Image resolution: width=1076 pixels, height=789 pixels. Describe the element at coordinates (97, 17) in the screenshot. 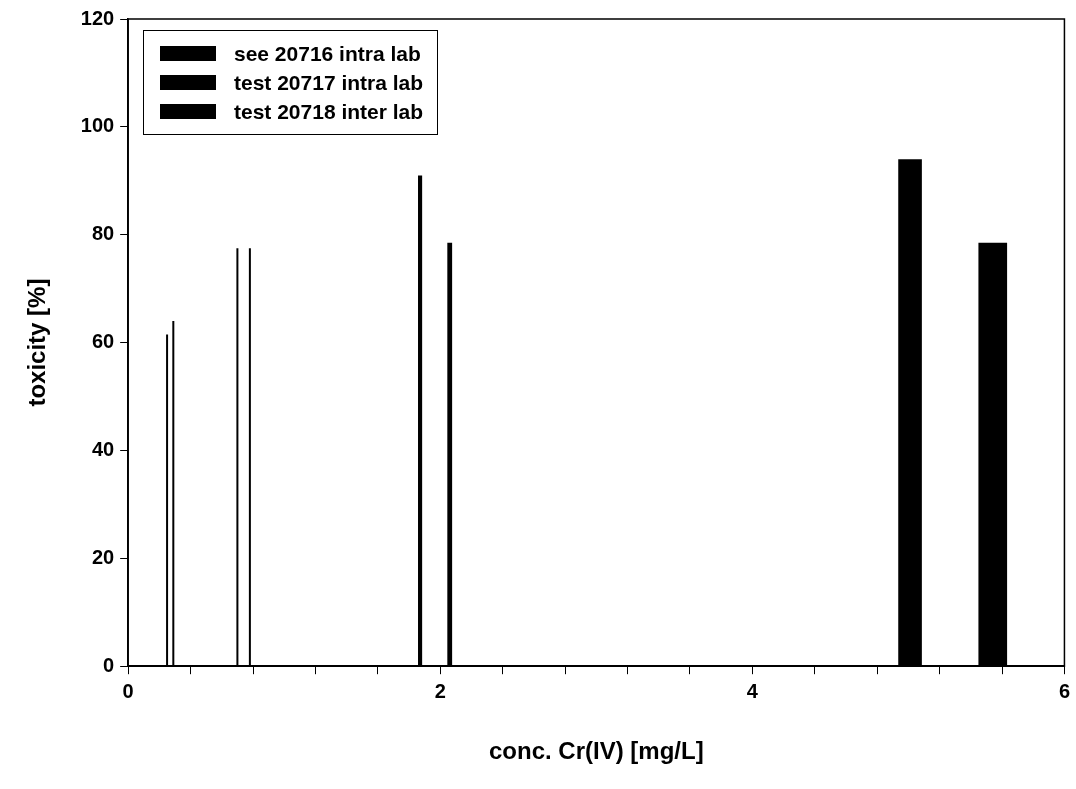

I see `y-tick-label: 120` at that location.